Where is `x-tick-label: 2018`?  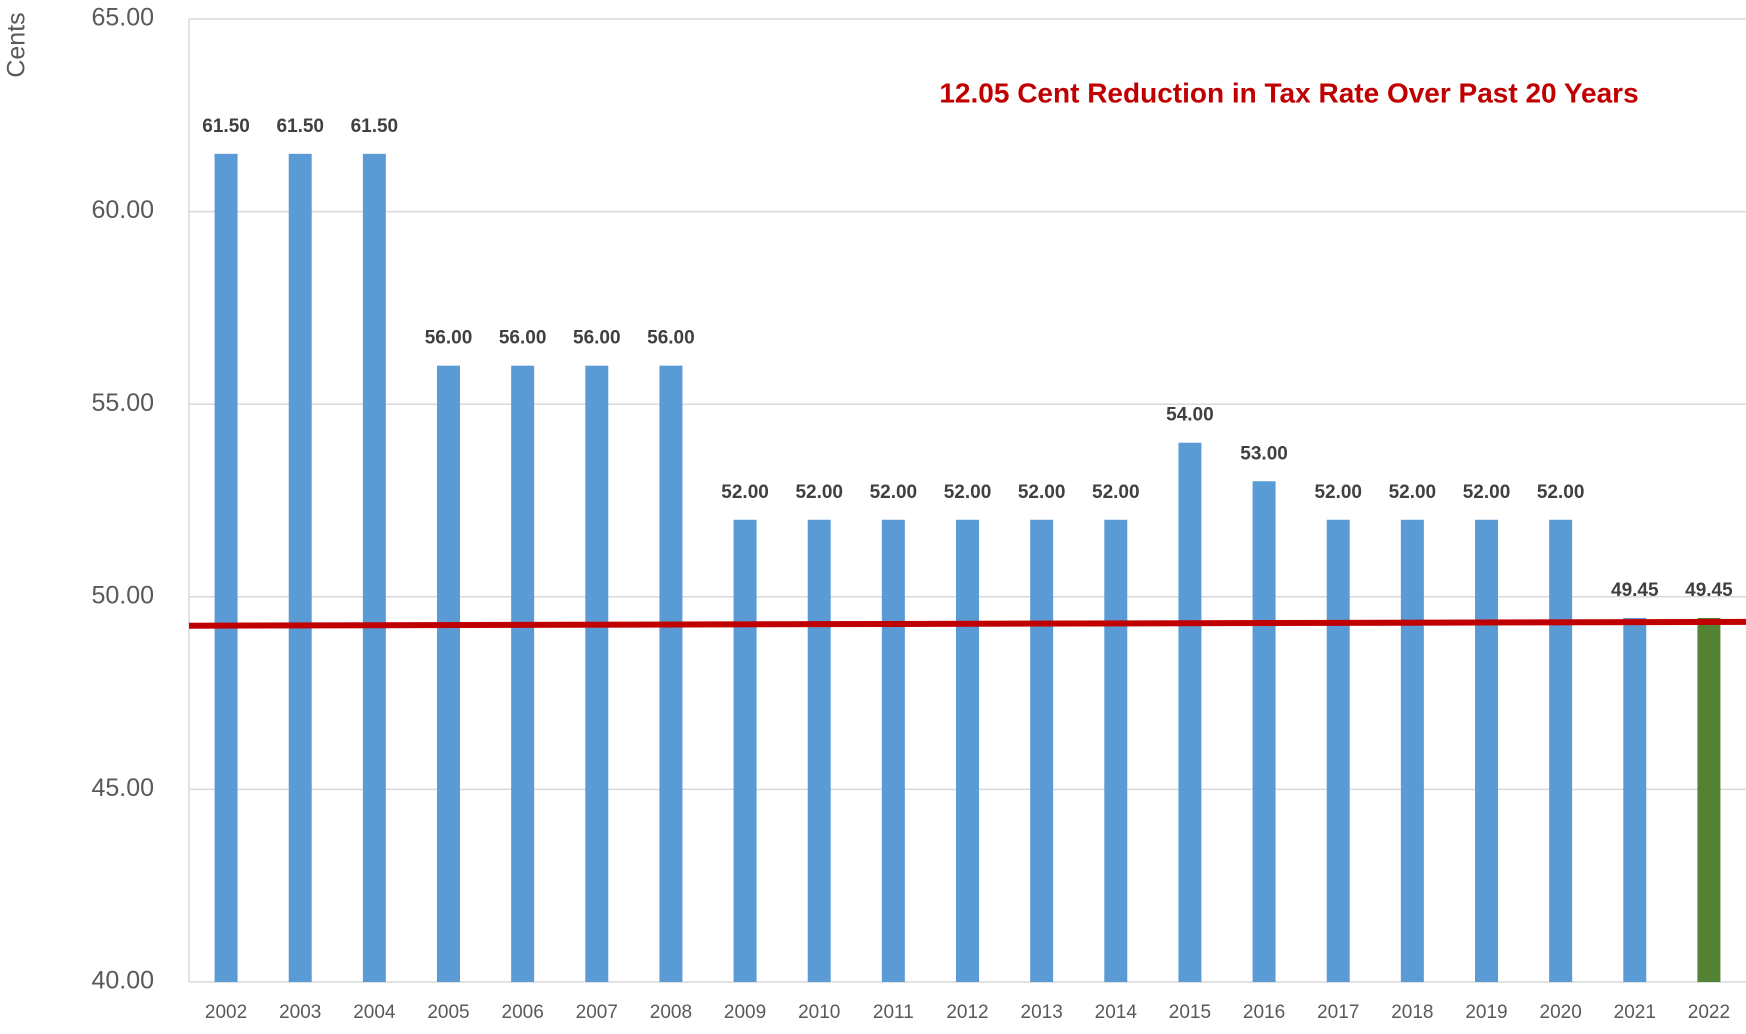
x-tick-label: 2018 is located at coordinates (1412, 1012).